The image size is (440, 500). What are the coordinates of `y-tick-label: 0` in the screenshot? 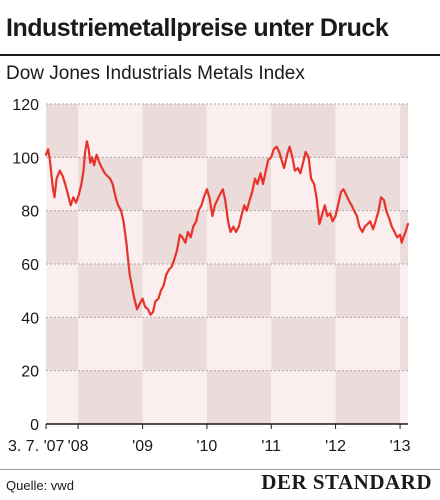 It's located at (34, 425).